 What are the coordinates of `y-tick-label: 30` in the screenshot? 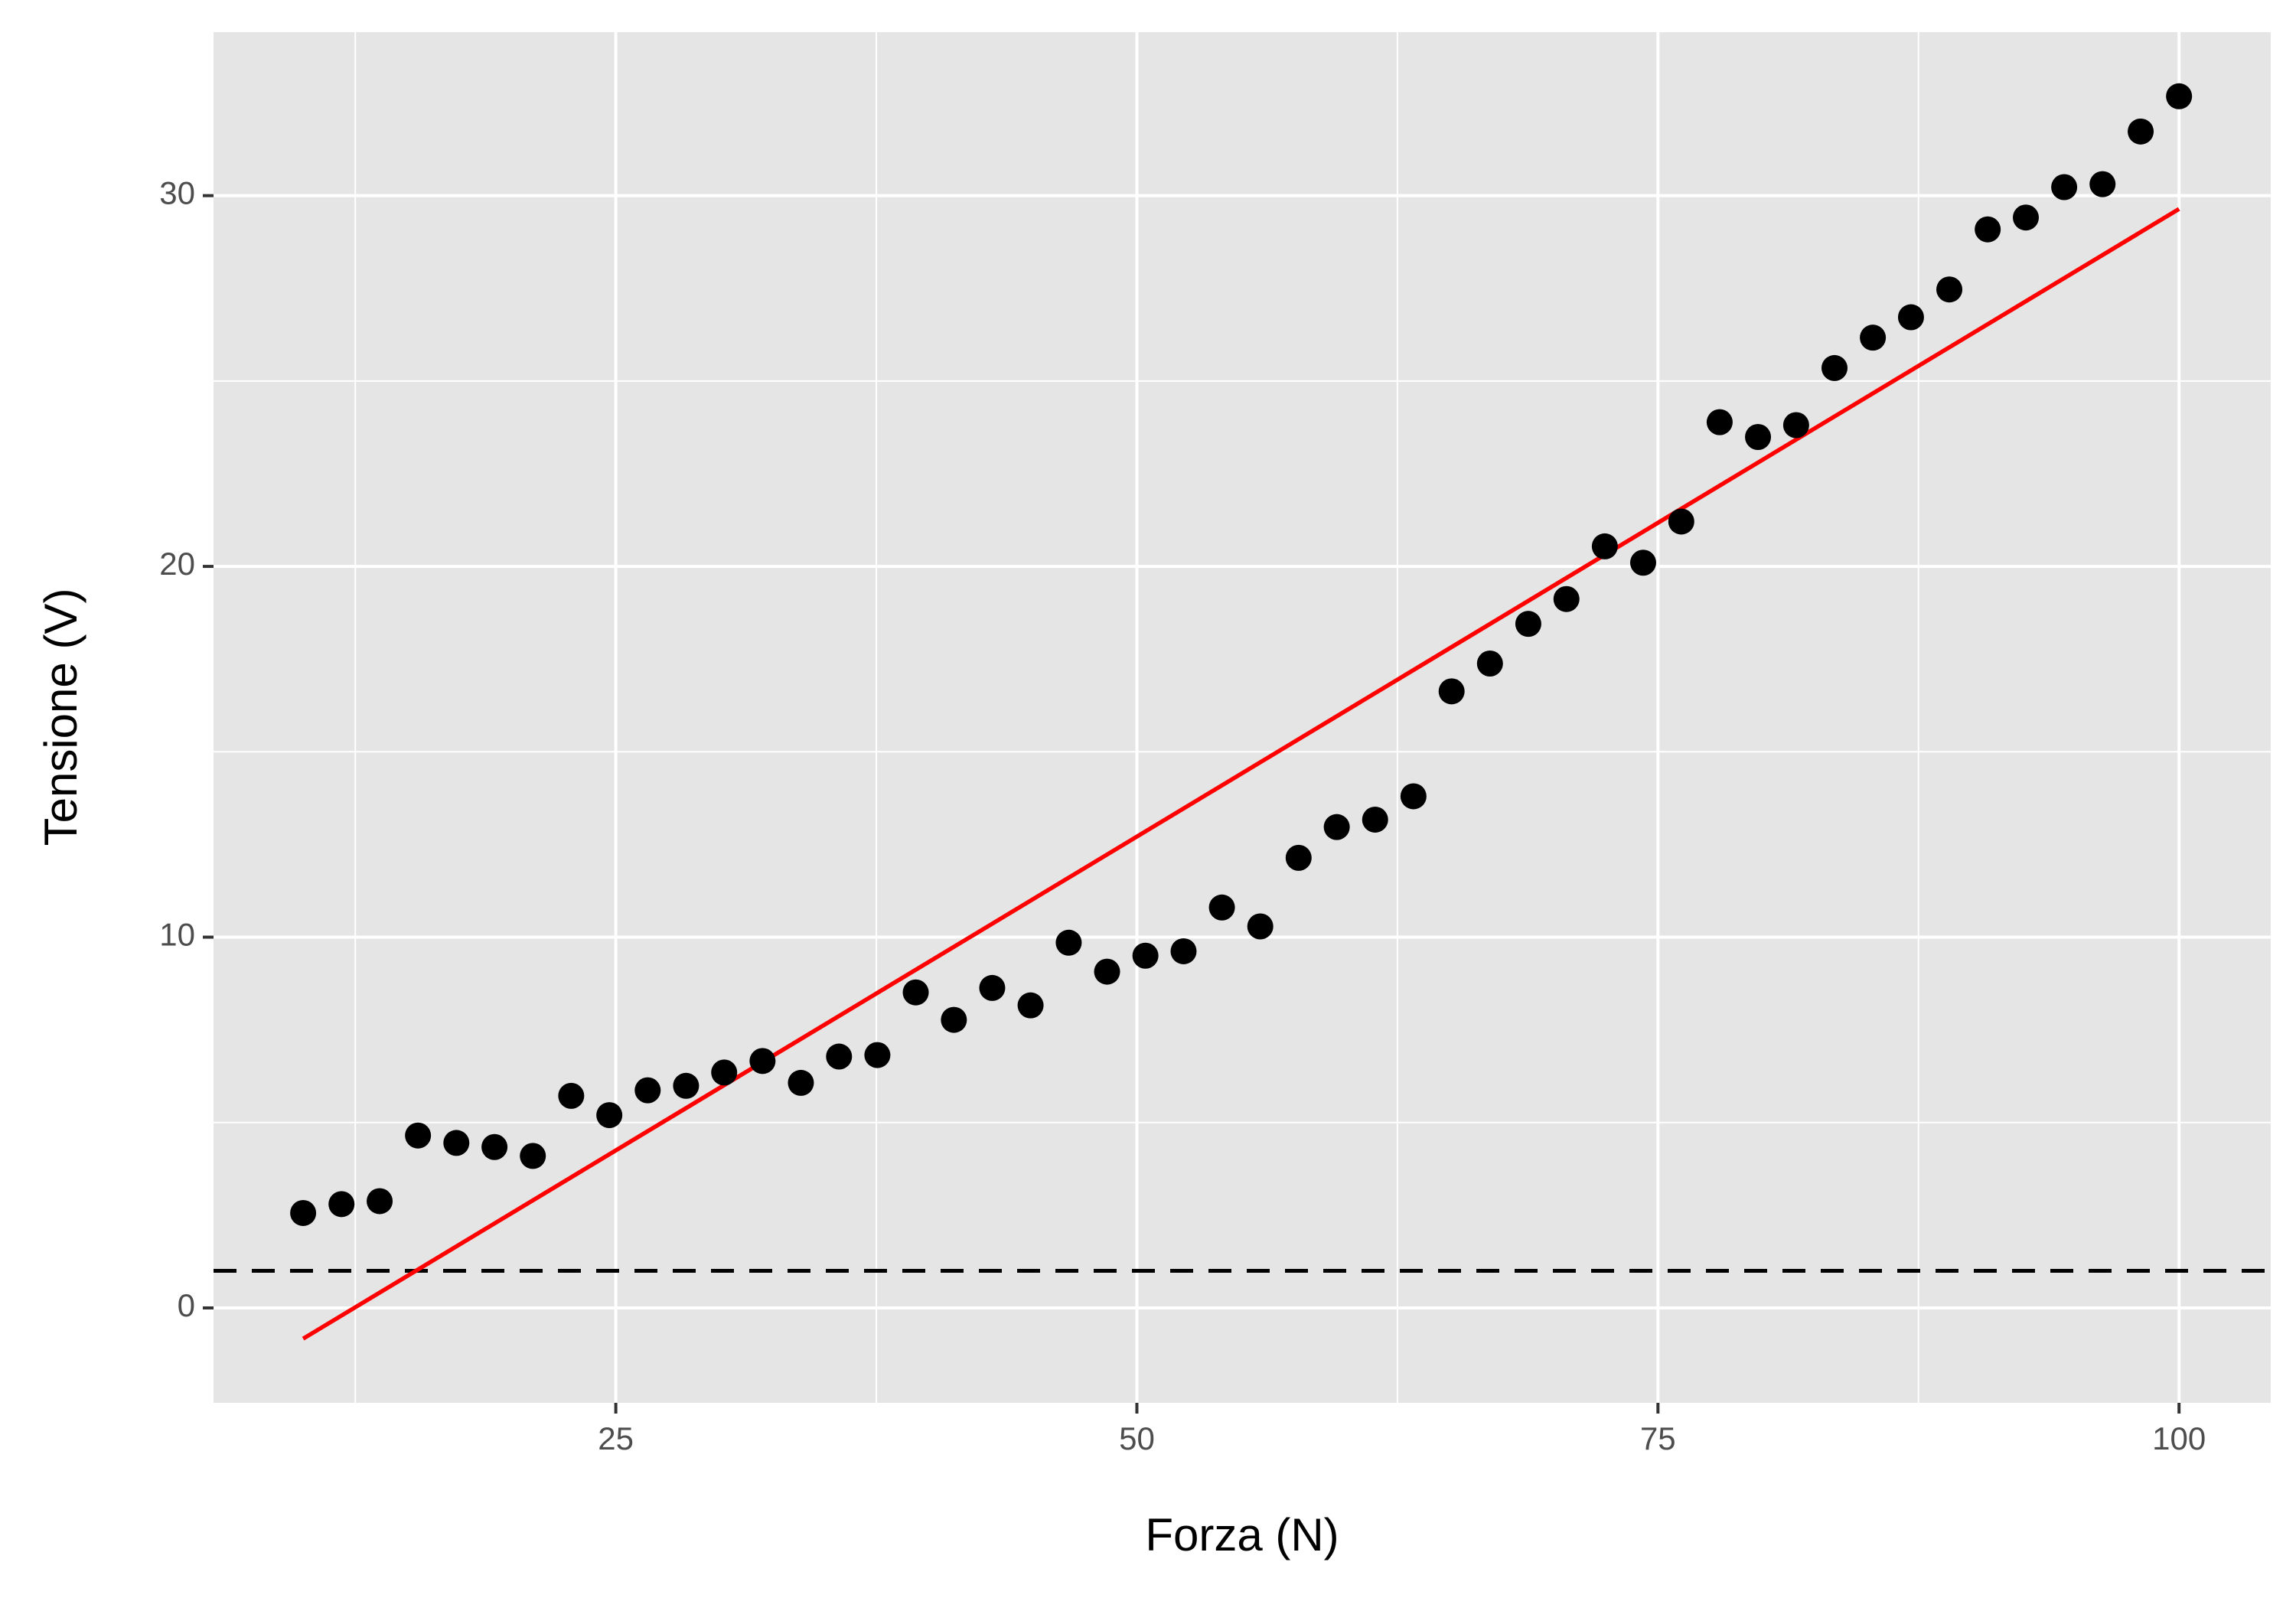 It's located at (177, 193).